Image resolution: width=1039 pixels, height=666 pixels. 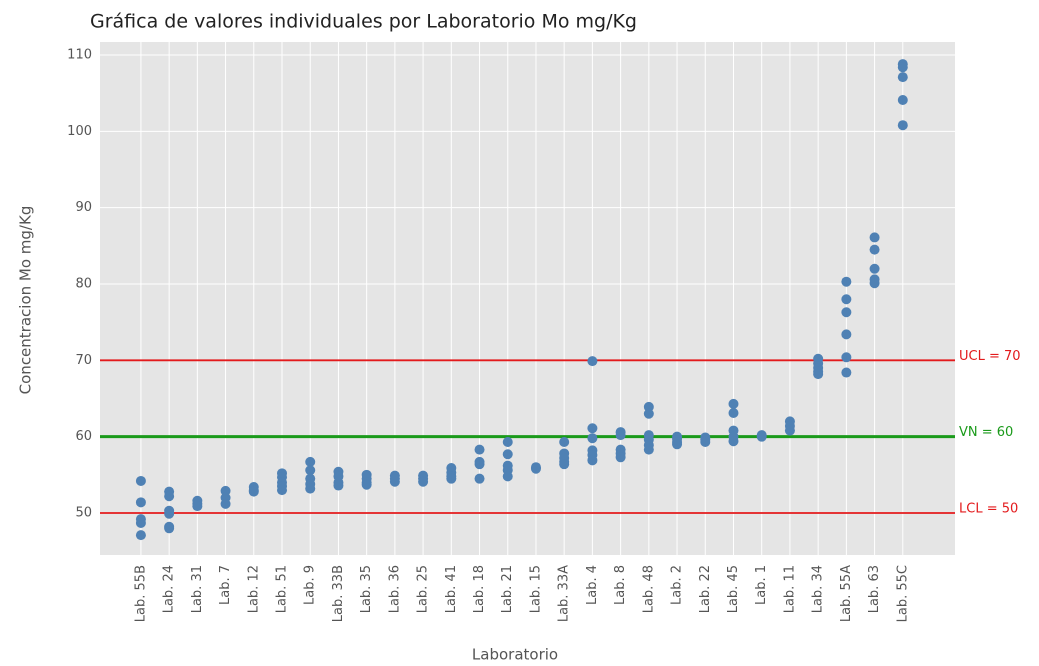 What do you see at coordinates (564, 593) in the screenshot?
I see `x-tick-label: Lab. 33A` at bounding box center [564, 593].